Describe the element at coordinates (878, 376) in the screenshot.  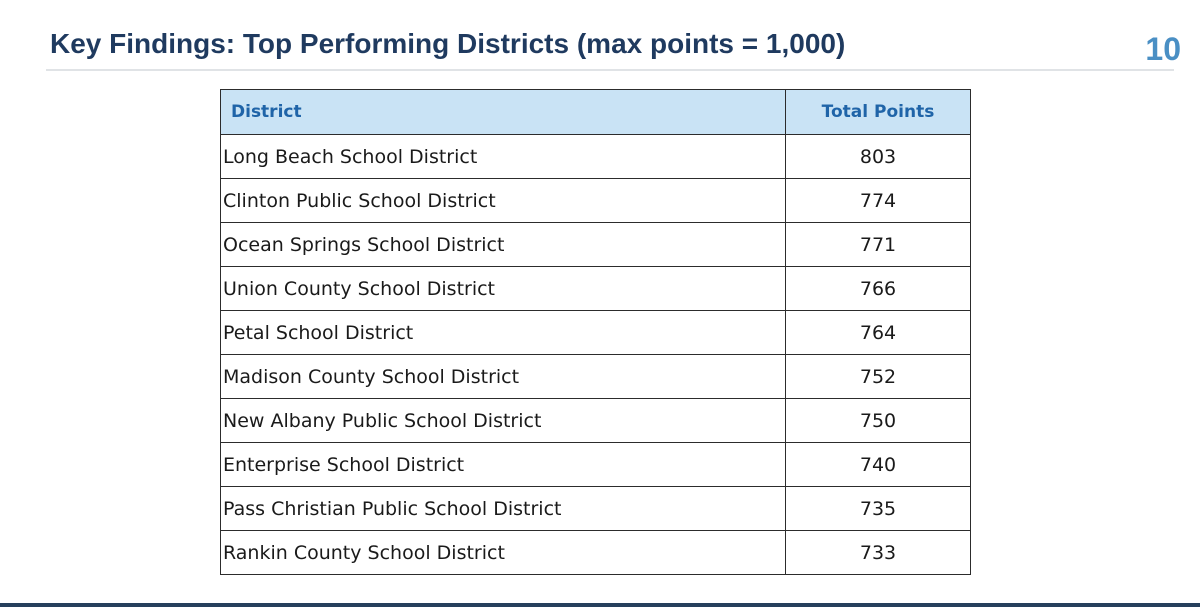
I see `total-points-cell: 752` at that location.